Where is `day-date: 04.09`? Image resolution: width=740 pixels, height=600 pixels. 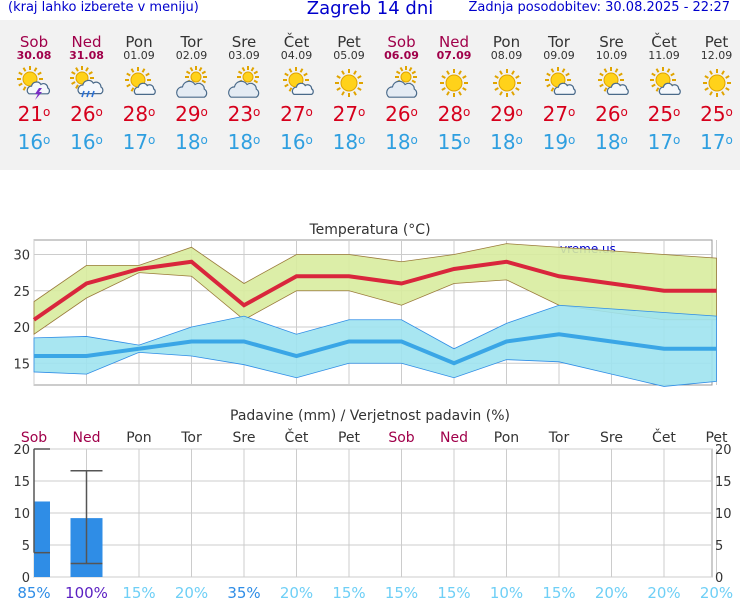 day-date: 04.09 is located at coordinates (296, 55).